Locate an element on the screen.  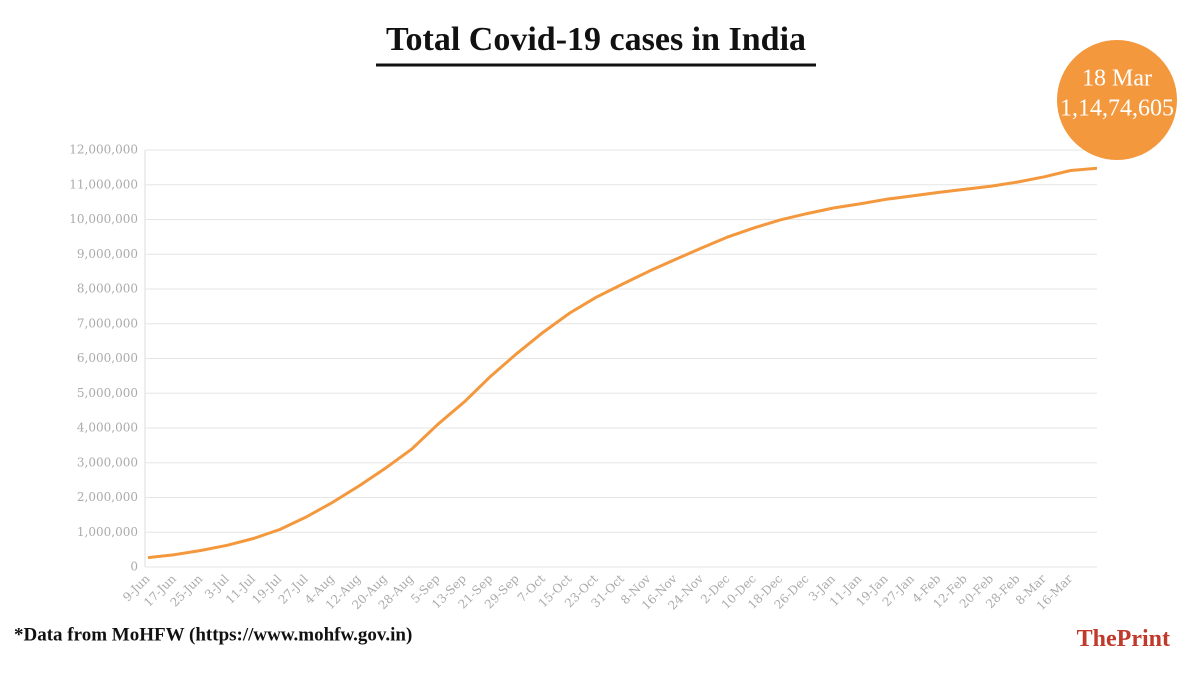
y-tick-label: 1,000,000 is located at coordinates (107, 532).